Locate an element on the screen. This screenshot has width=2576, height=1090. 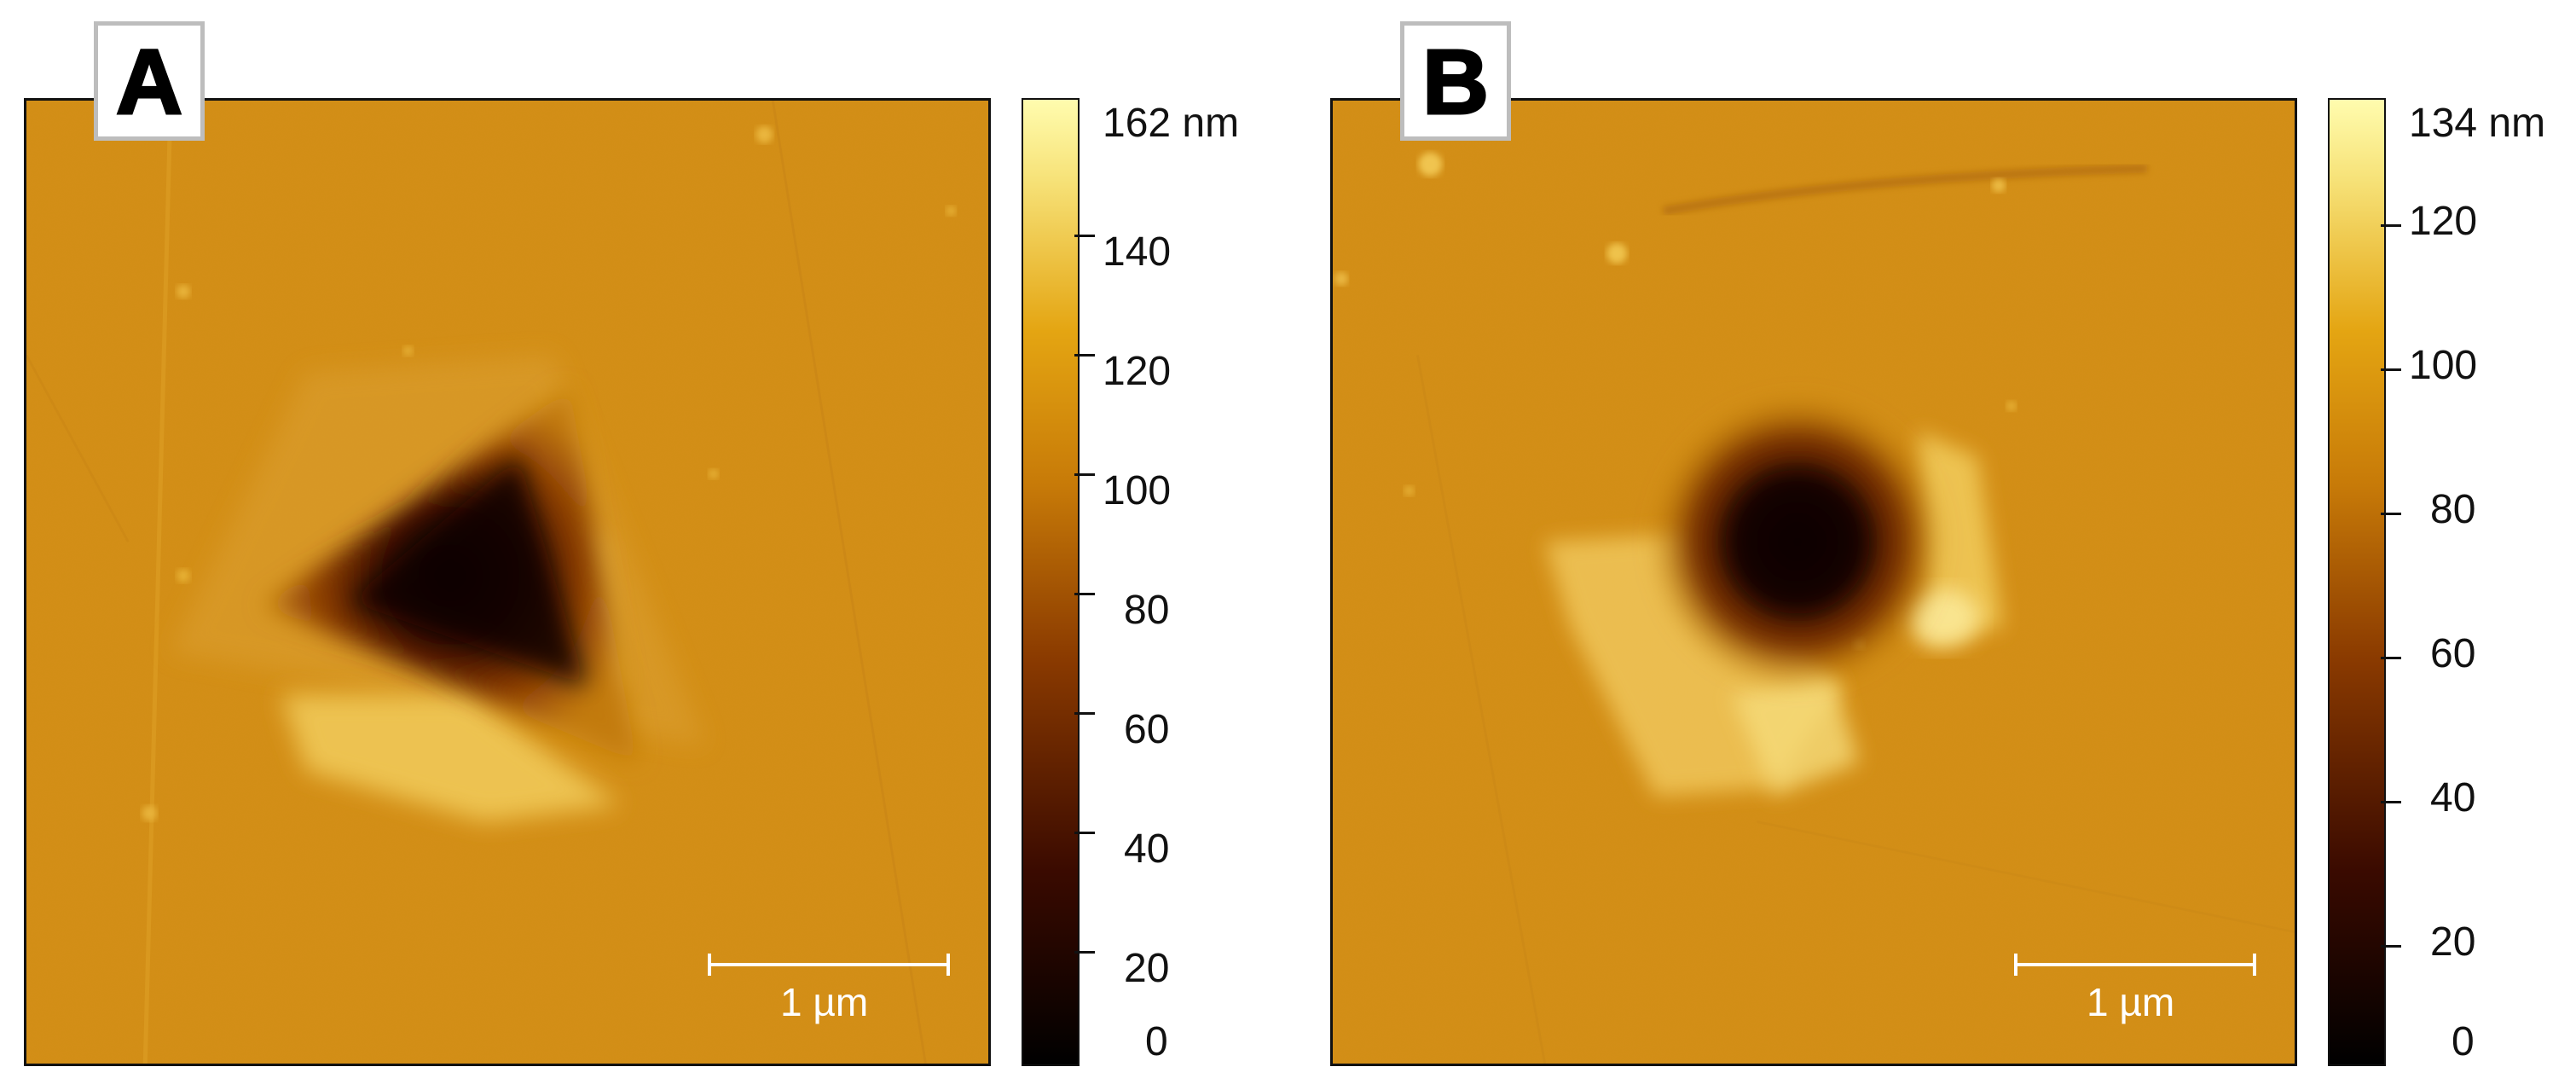
colorbar-max-label-a: 162 nm is located at coordinates (1171, 123).